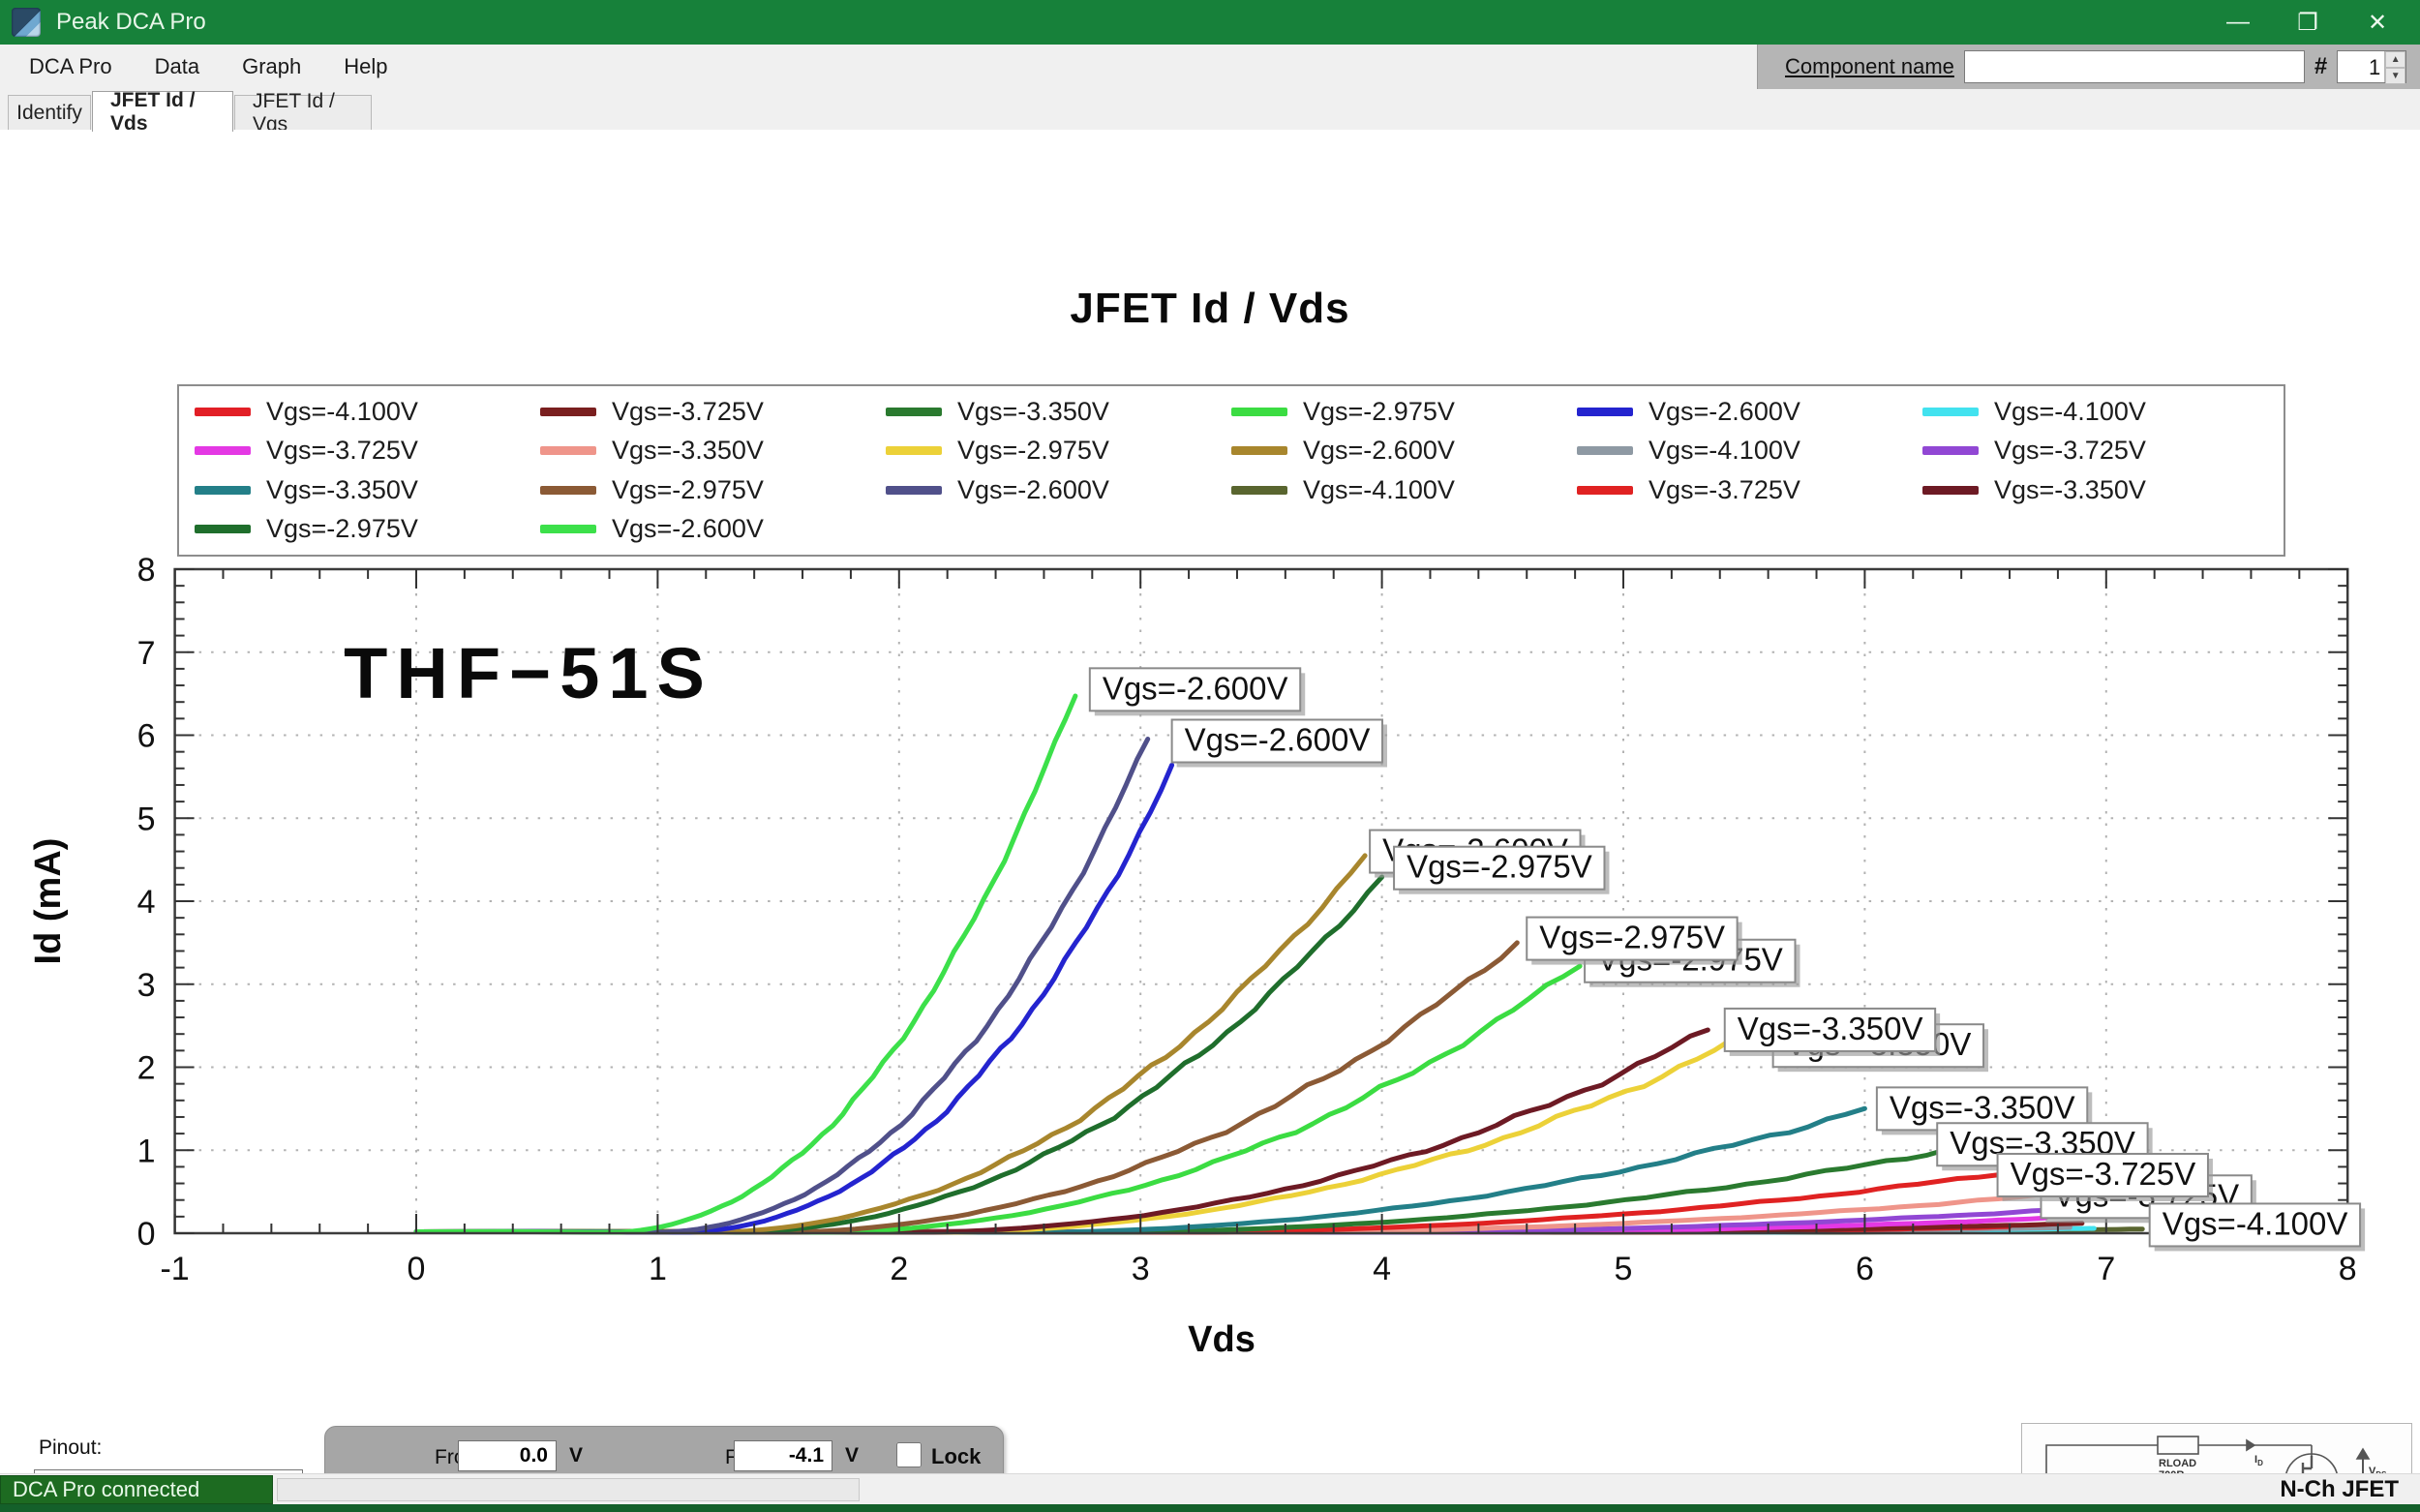 This screenshot has height=1512, width=2420. Describe the element at coordinates (417, 1269) in the screenshot. I see `svg-text: 0` at that location.